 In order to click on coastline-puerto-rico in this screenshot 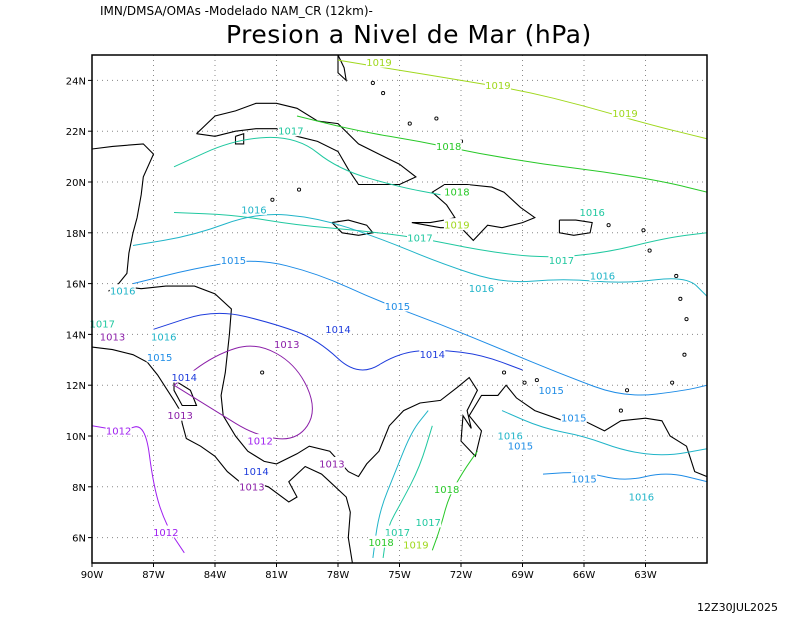, I will do `click(575, 227)`.